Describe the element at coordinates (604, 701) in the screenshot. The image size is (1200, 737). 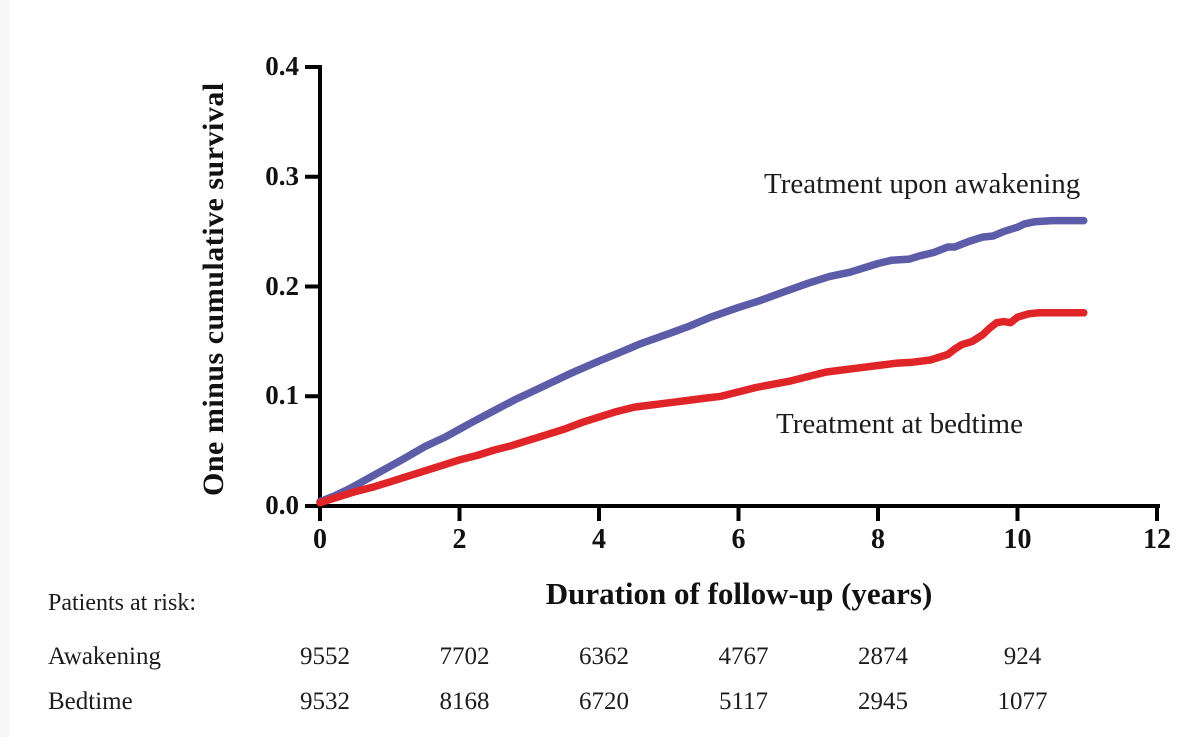
I see `risk-value-bedtime-yr4: 6720` at that location.